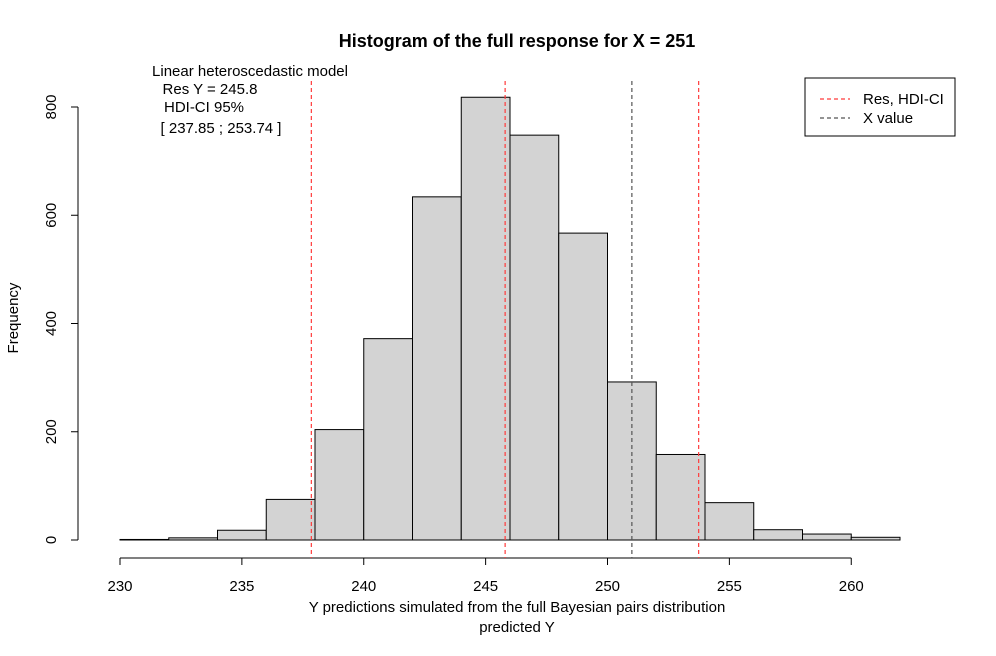 Image resolution: width=996 pixels, height=656 pixels. Describe the element at coordinates (51, 431) in the screenshot. I see `y-tick-label: 200` at that location.